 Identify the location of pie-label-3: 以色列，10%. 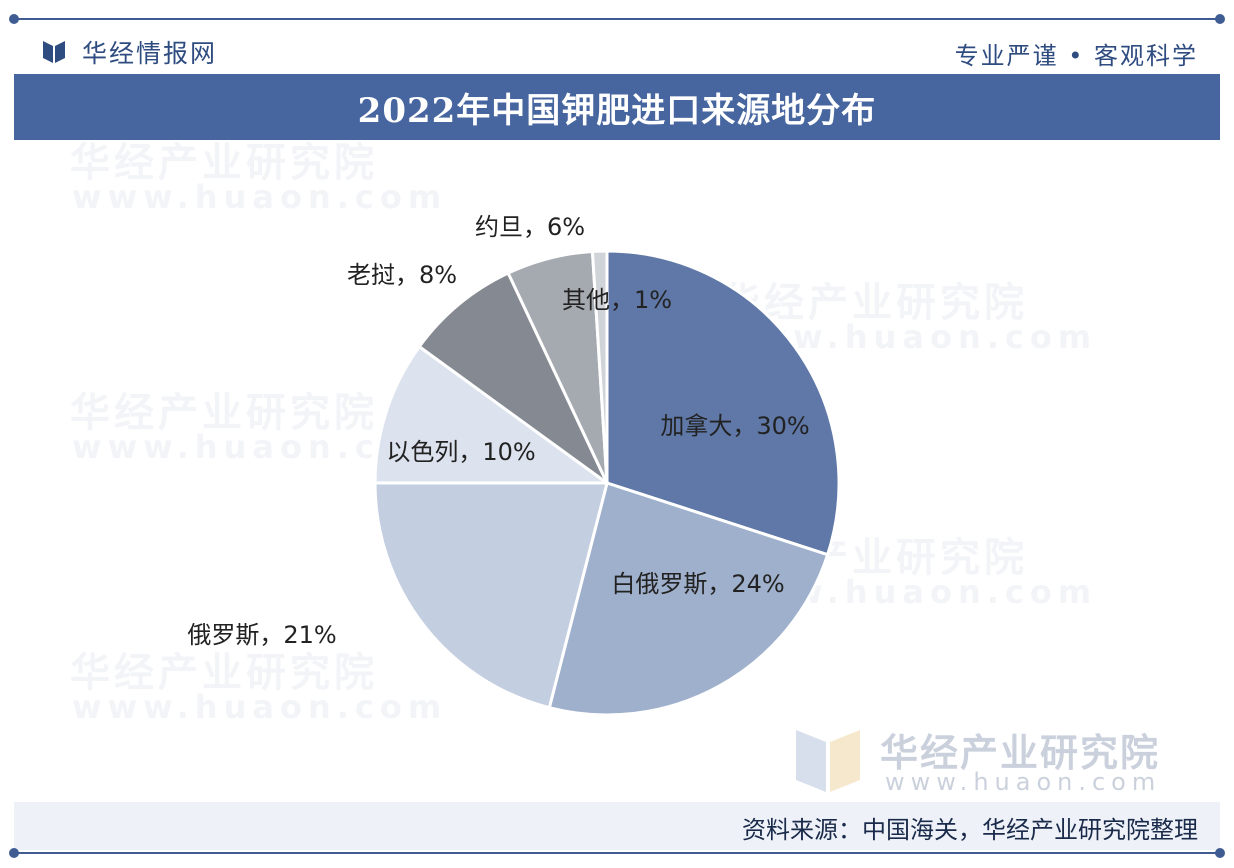
(460, 452).